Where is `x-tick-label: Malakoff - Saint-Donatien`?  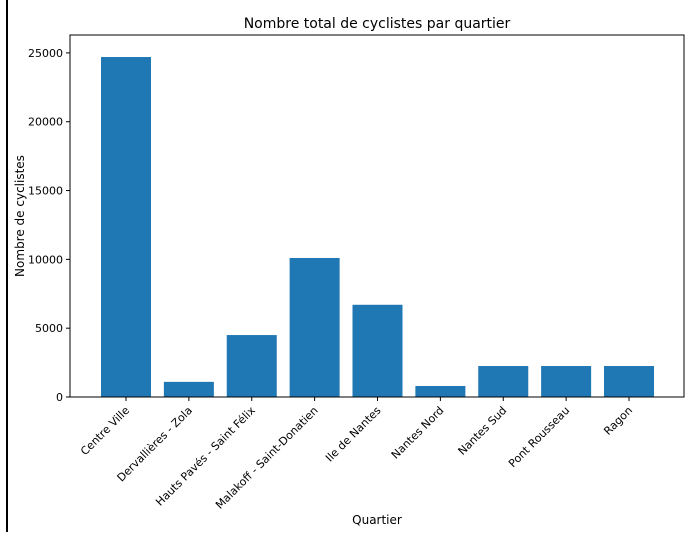 x-tick-label: Malakoff - Saint-Donatien is located at coordinates (267, 458).